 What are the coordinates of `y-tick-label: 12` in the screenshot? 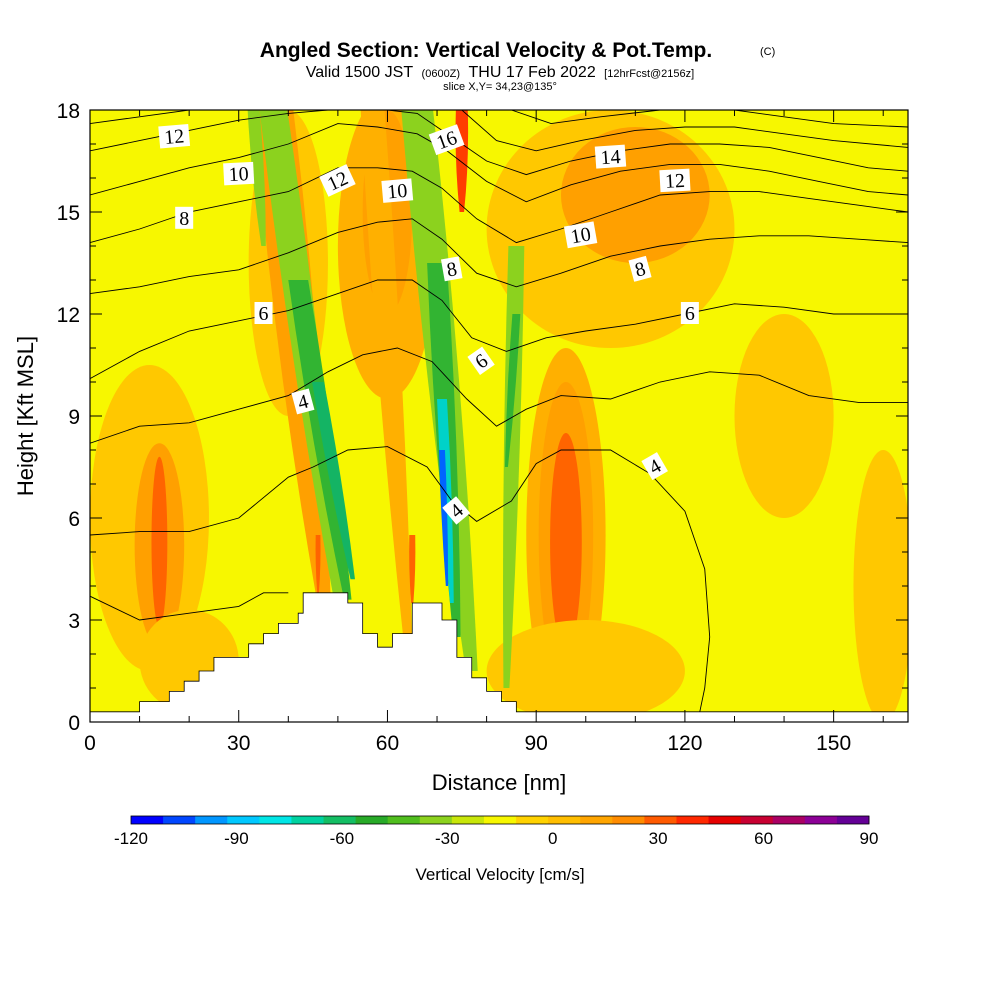 It's located at (68, 315).